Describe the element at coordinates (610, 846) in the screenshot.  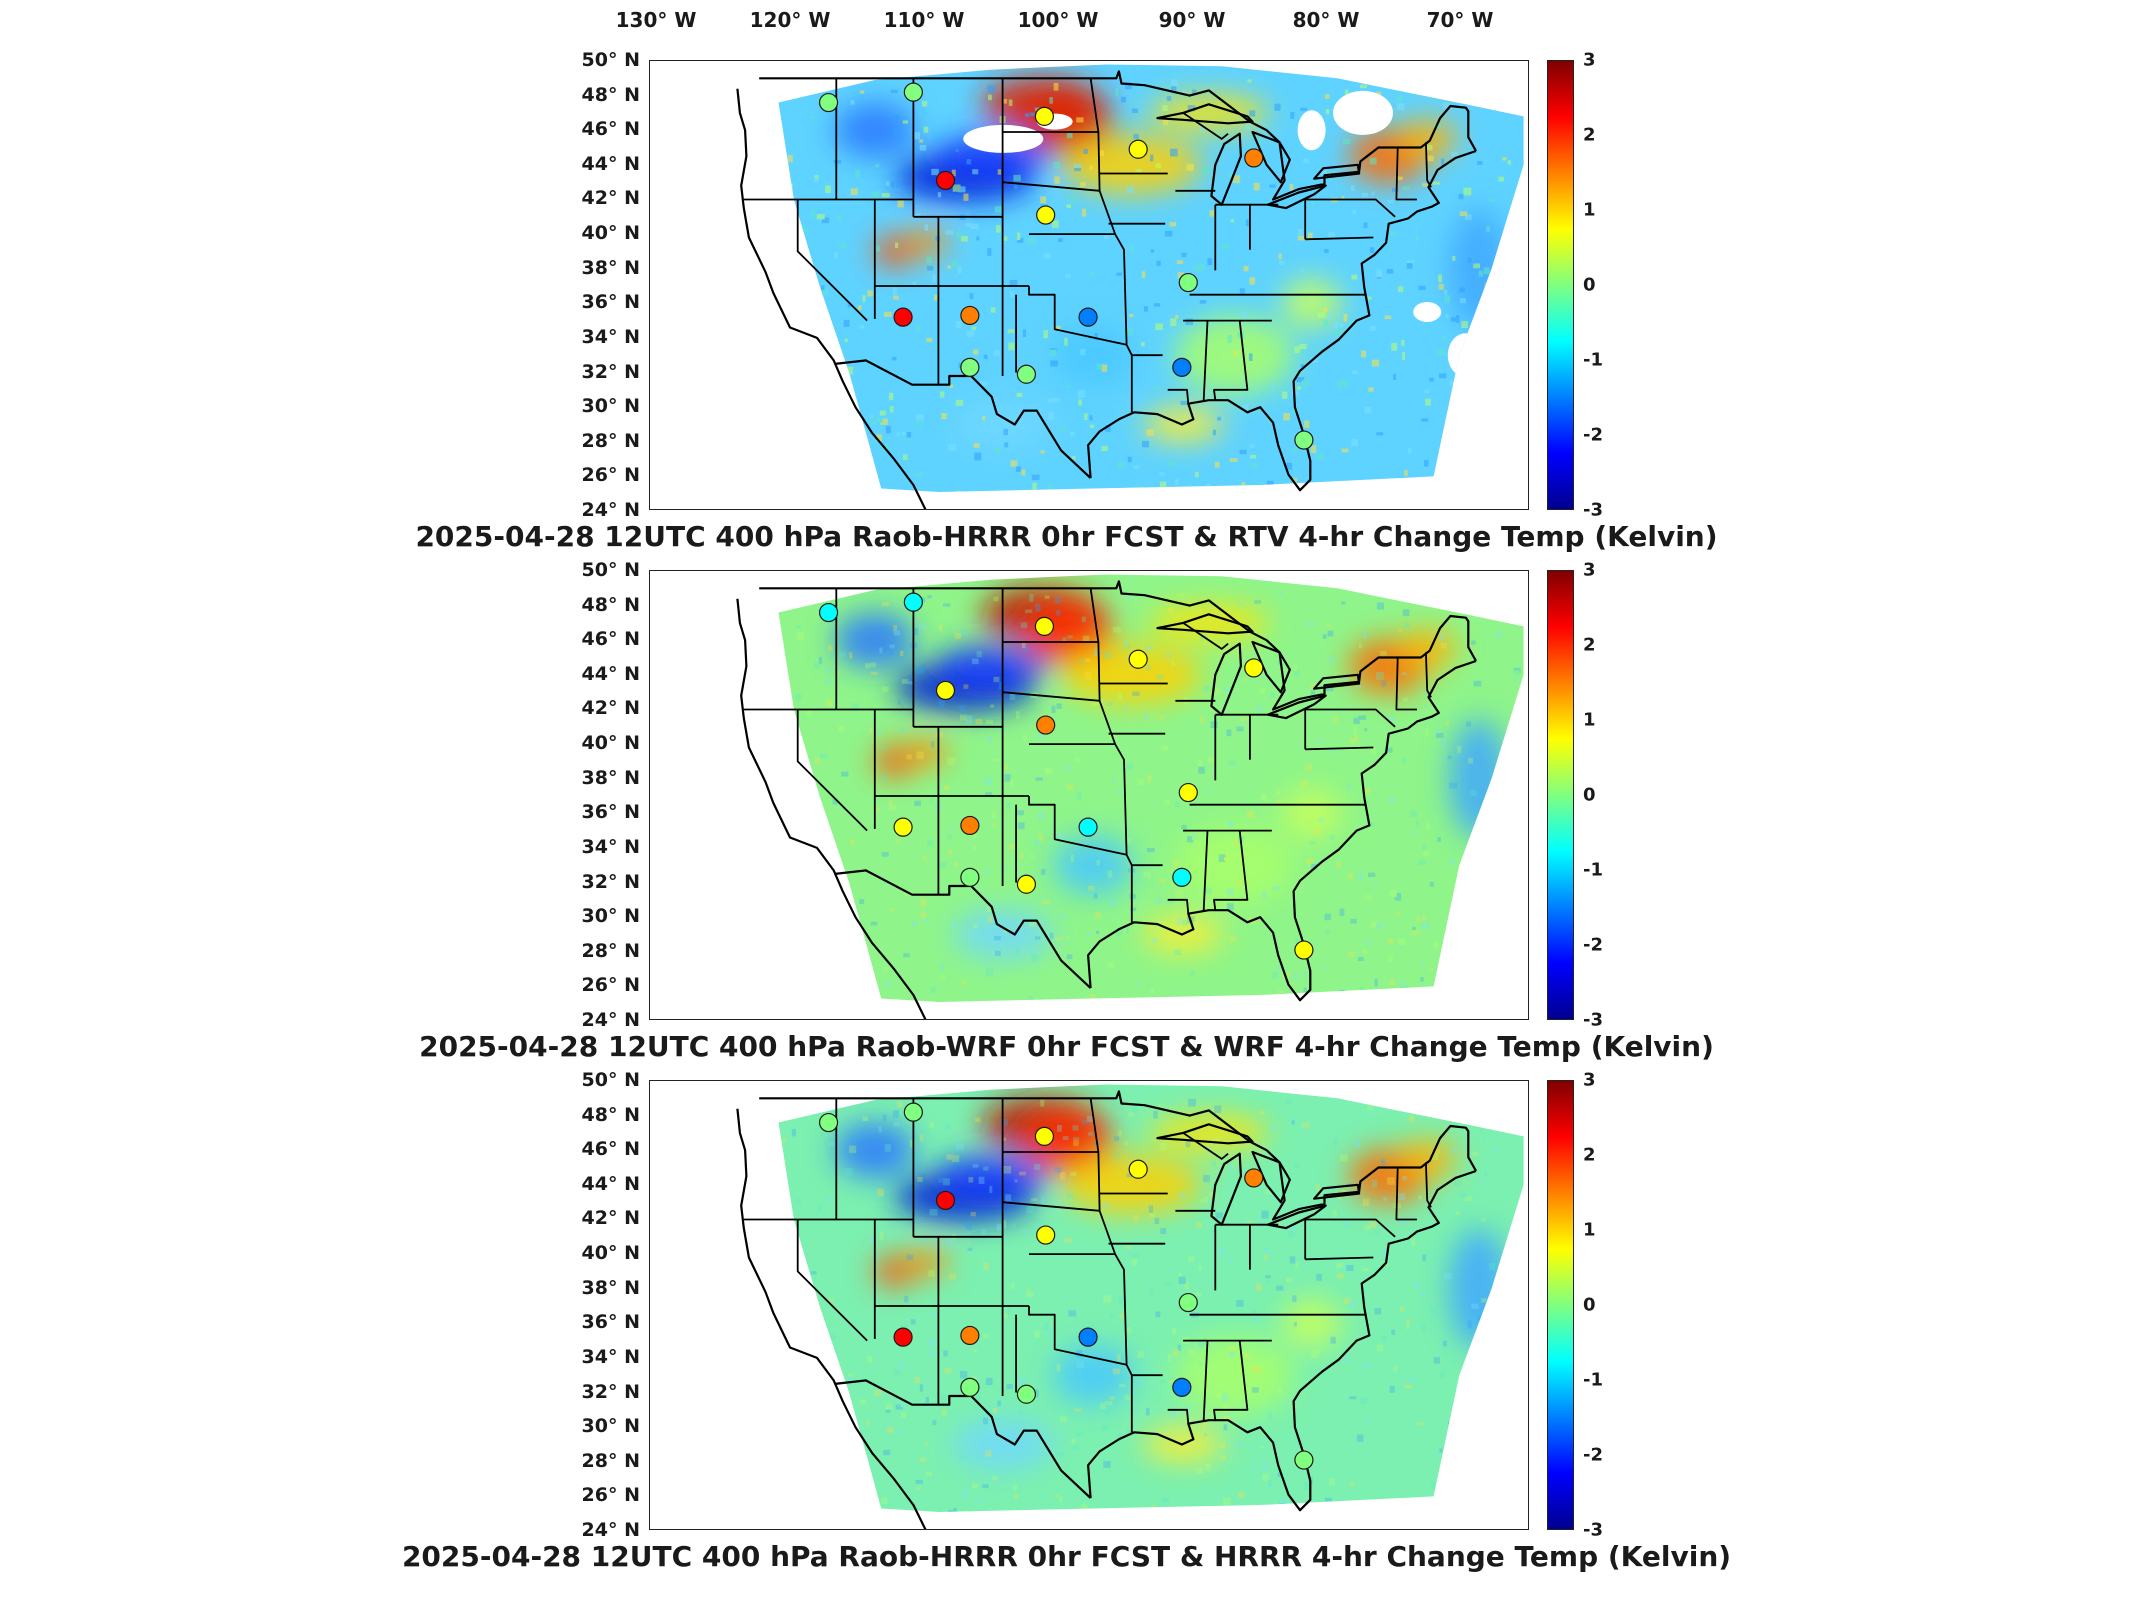
I see `lat-label: 34° N` at that location.